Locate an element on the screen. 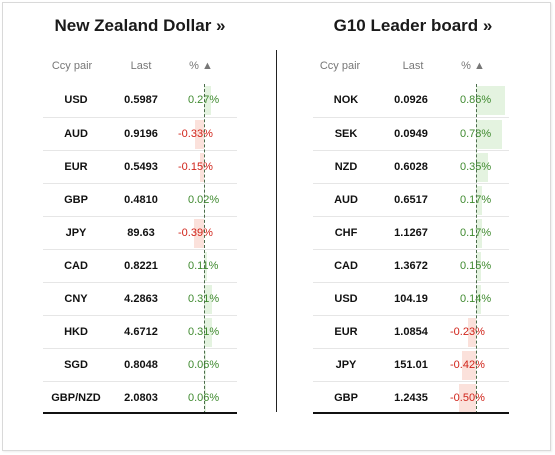  table-row: CHF 1.1267 0.17% is located at coordinates (411, 232).